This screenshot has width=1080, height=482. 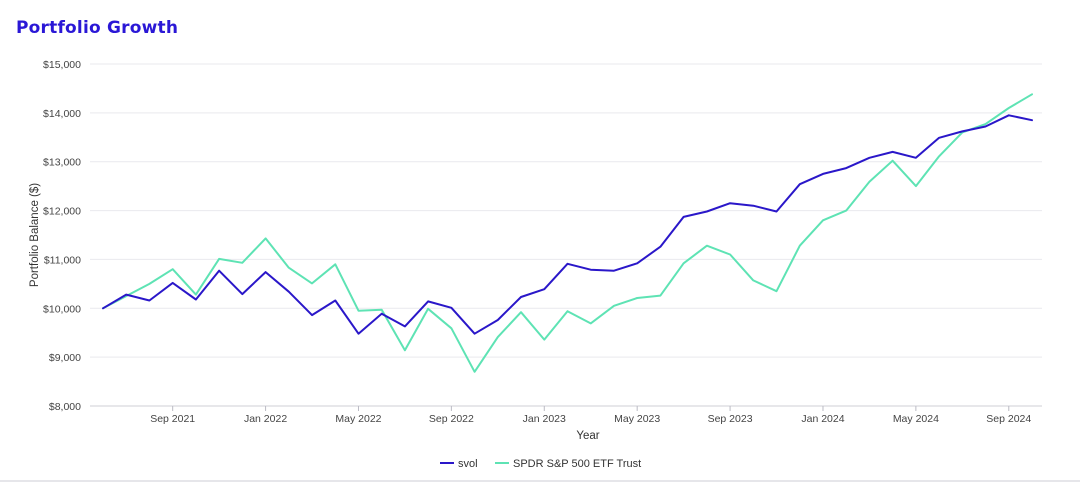 I want to click on y-tick-label: $14,000, so click(x=62, y=114).